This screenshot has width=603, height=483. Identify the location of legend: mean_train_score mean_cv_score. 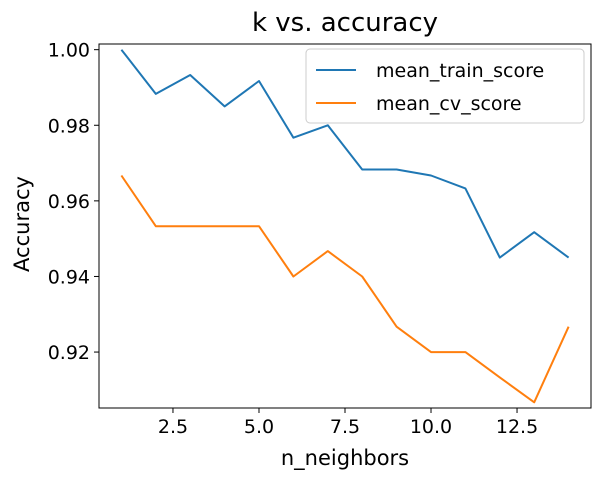
(445, 86).